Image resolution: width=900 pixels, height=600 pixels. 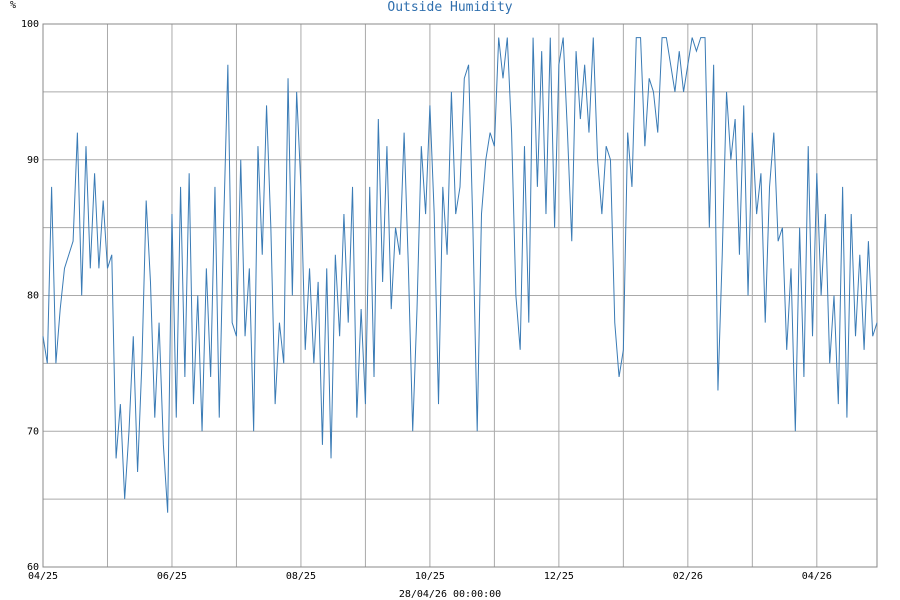 What do you see at coordinates (301, 576) in the screenshot?
I see `x-tick-label: 08/25` at bounding box center [301, 576].